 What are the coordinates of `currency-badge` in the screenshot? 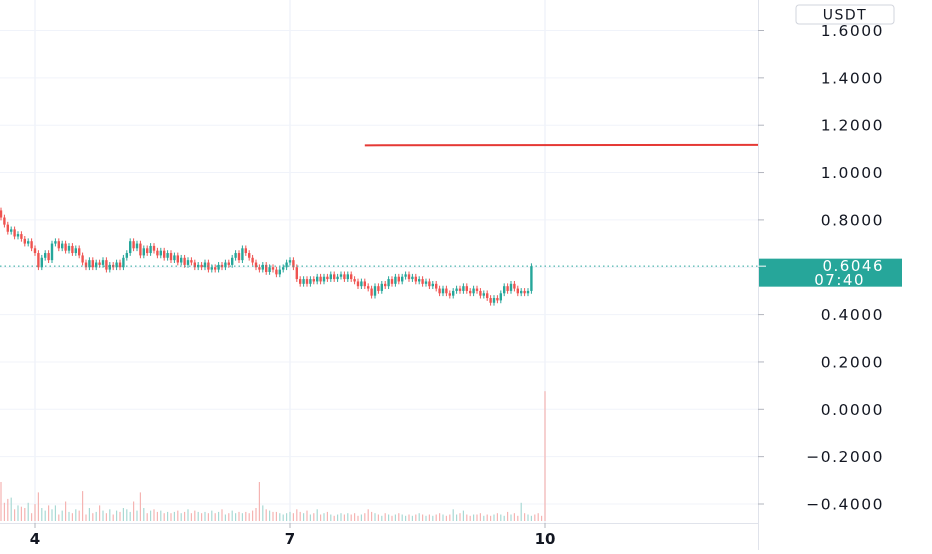 It's located at (845, 14).